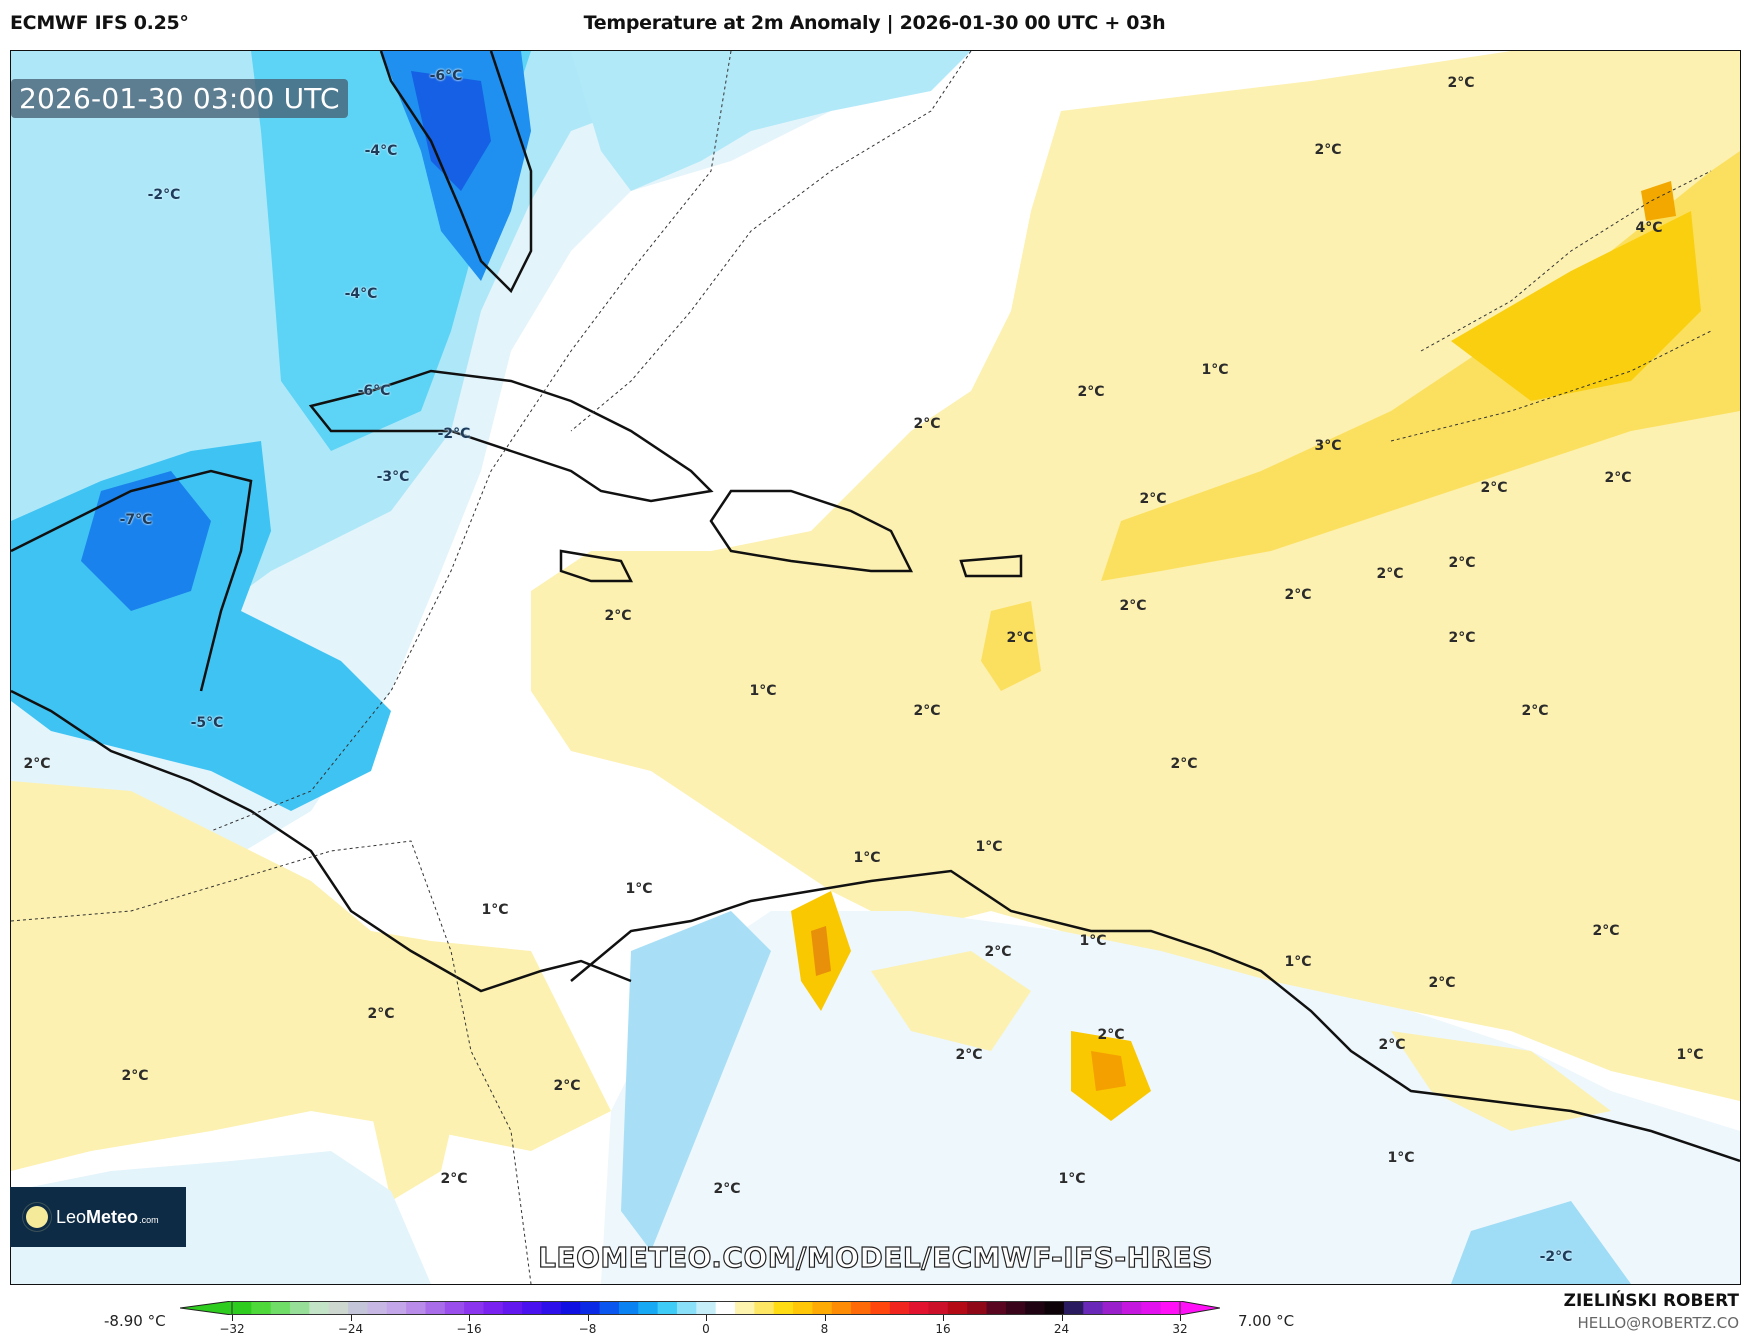 Image resolution: width=1749 pixels, height=1338 pixels. I want to click on colorbar-tick-label: 8, so click(824, 1329).